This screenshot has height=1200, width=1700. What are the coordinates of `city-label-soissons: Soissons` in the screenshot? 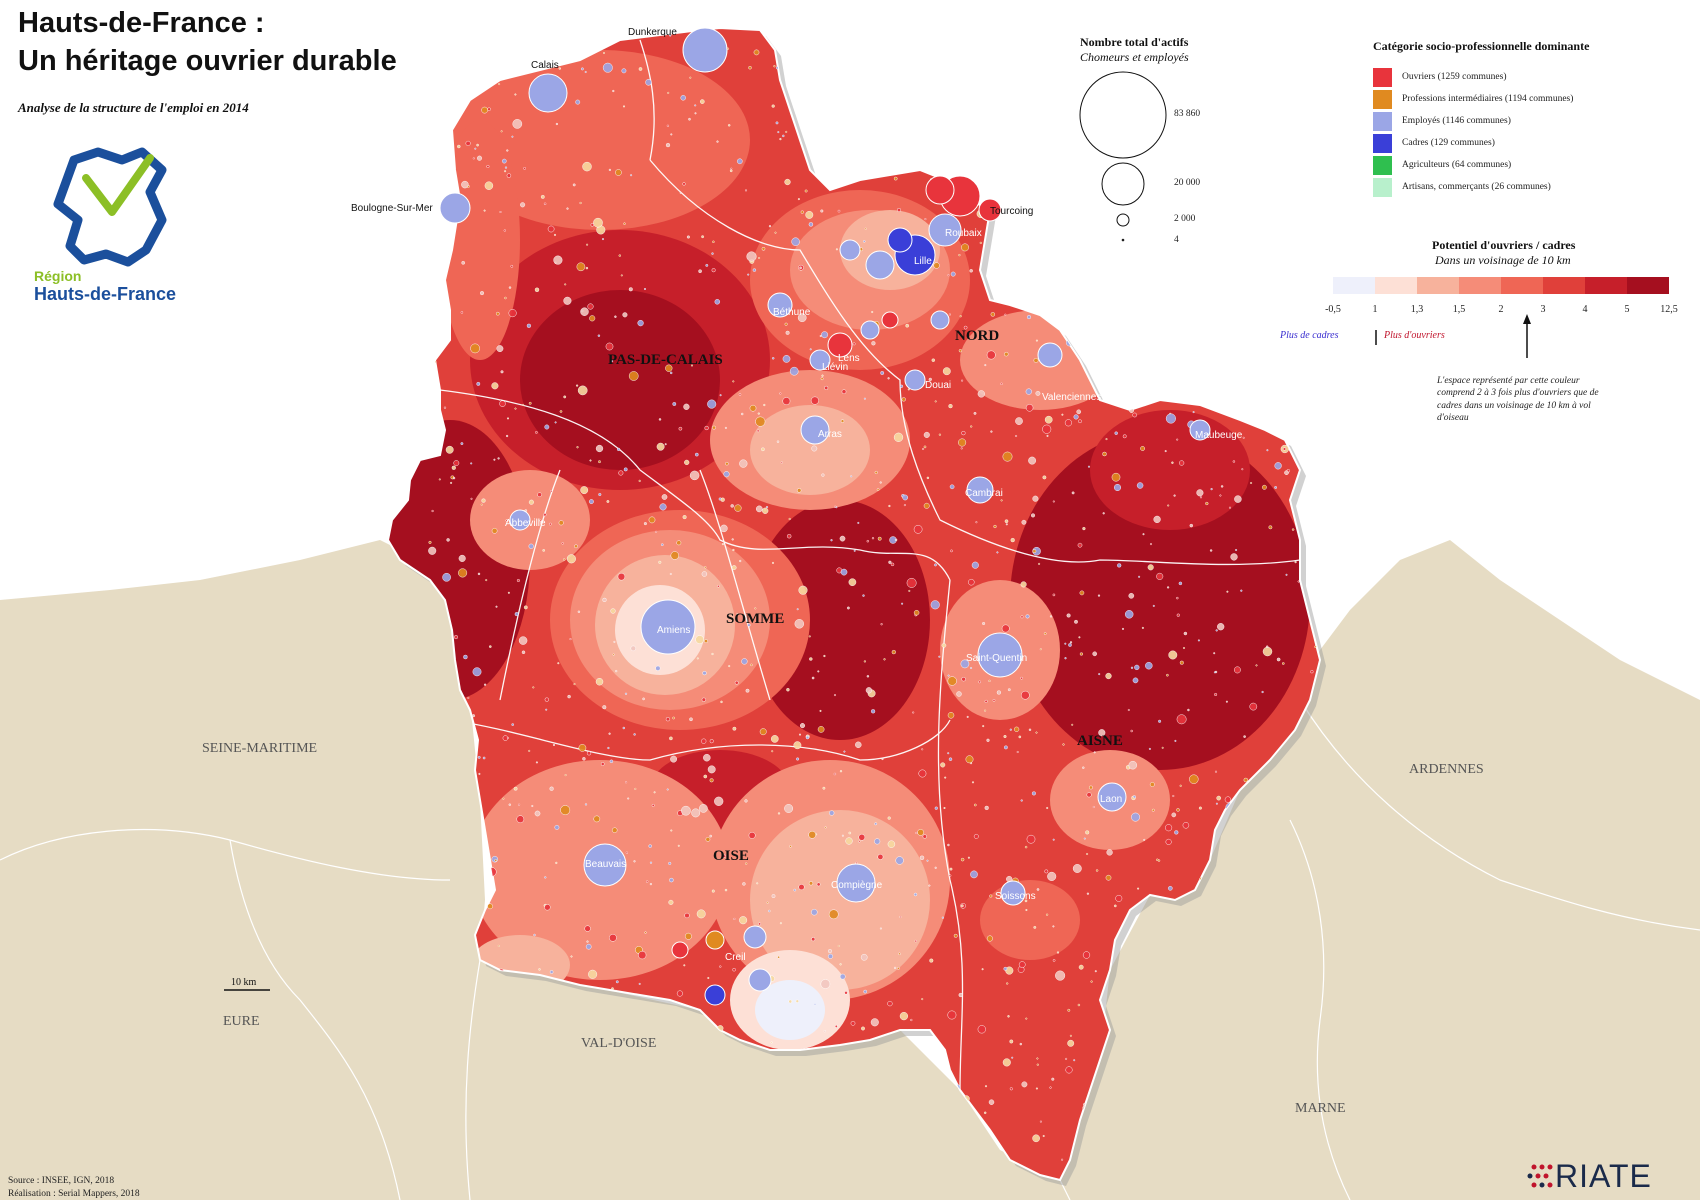 It's located at (1015, 896).